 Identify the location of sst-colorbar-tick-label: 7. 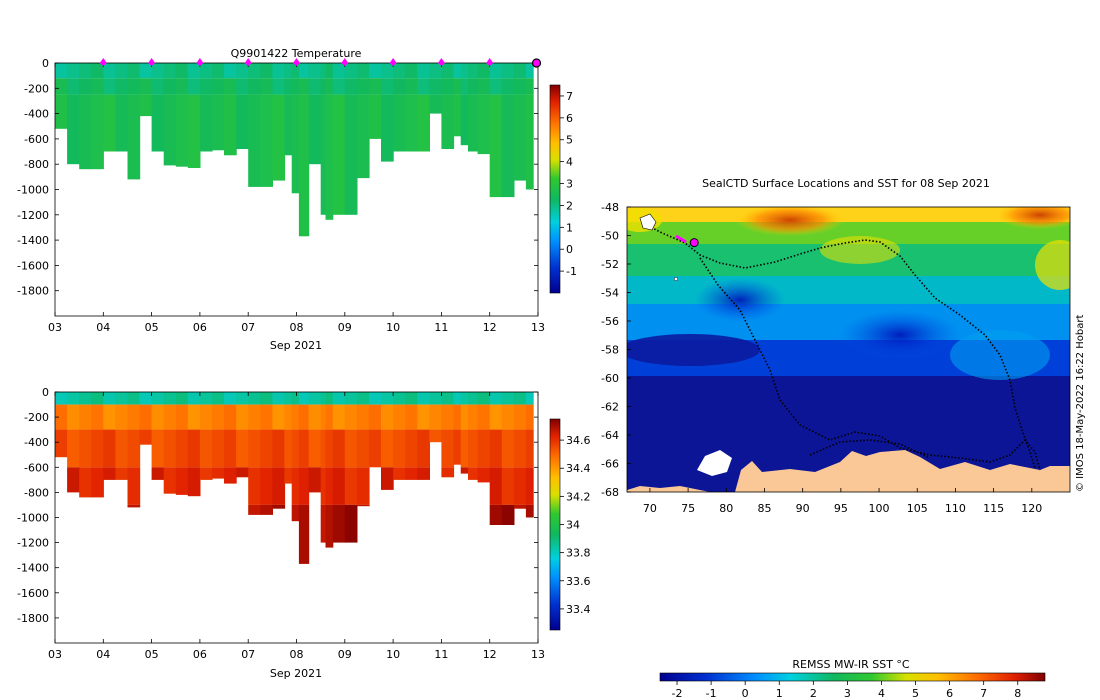
(983, 693).